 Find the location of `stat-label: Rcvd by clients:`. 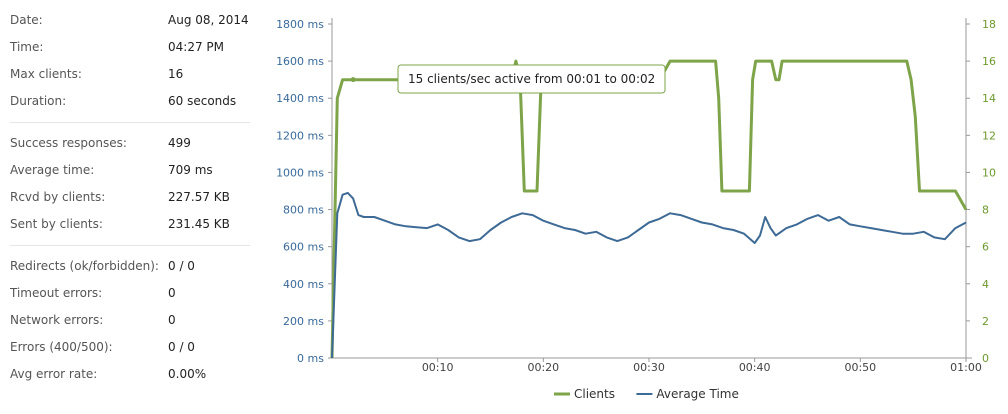

stat-label: Rcvd by clients: is located at coordinates (58, 196).